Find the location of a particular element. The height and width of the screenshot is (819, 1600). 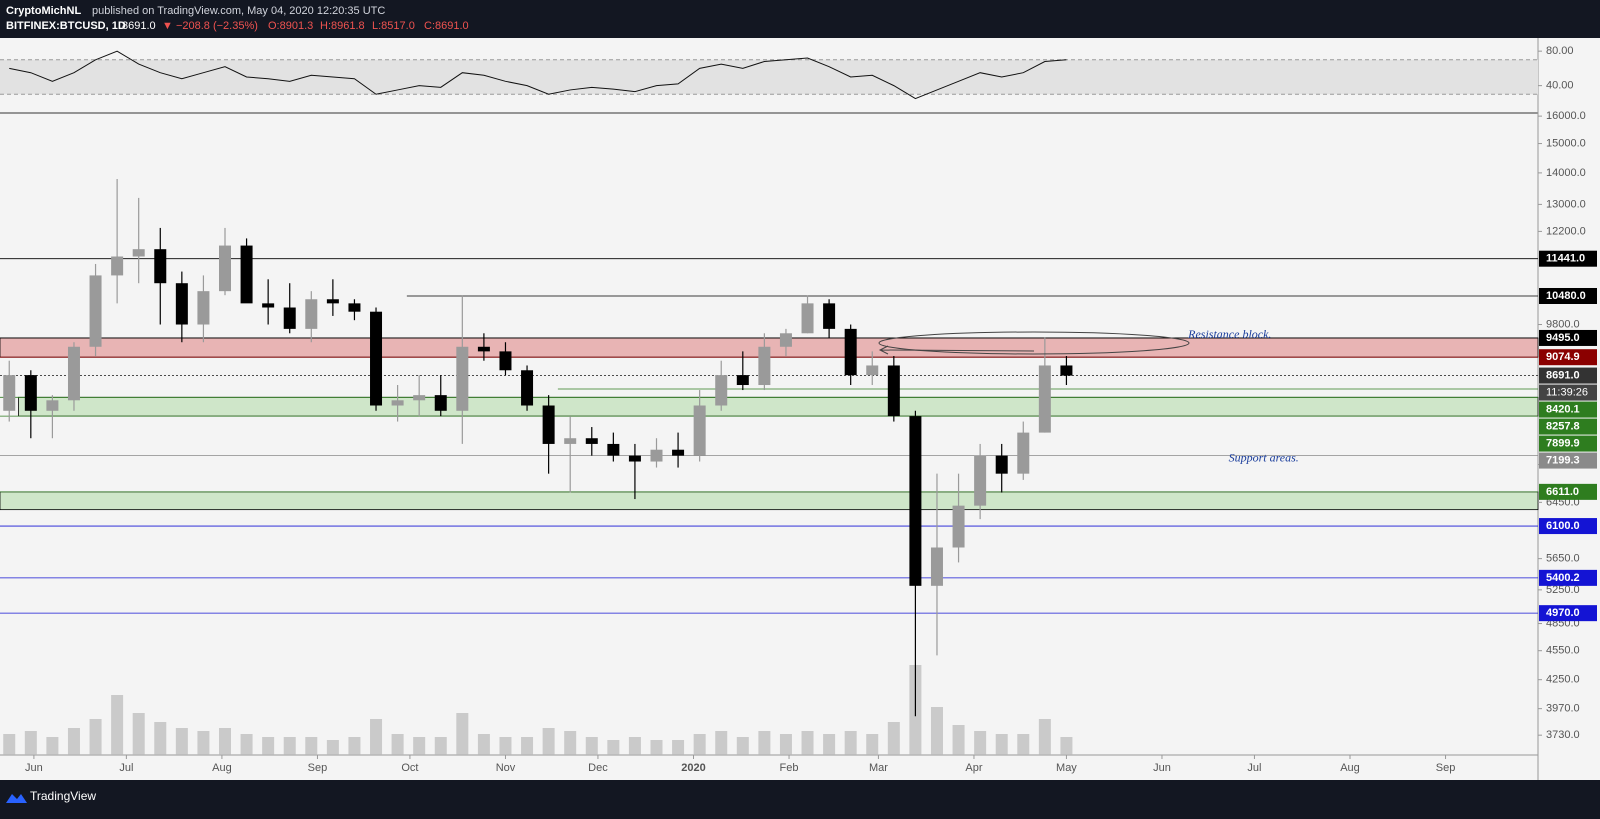

annotation: Resistance block. is located at coordinates (1229, 334).